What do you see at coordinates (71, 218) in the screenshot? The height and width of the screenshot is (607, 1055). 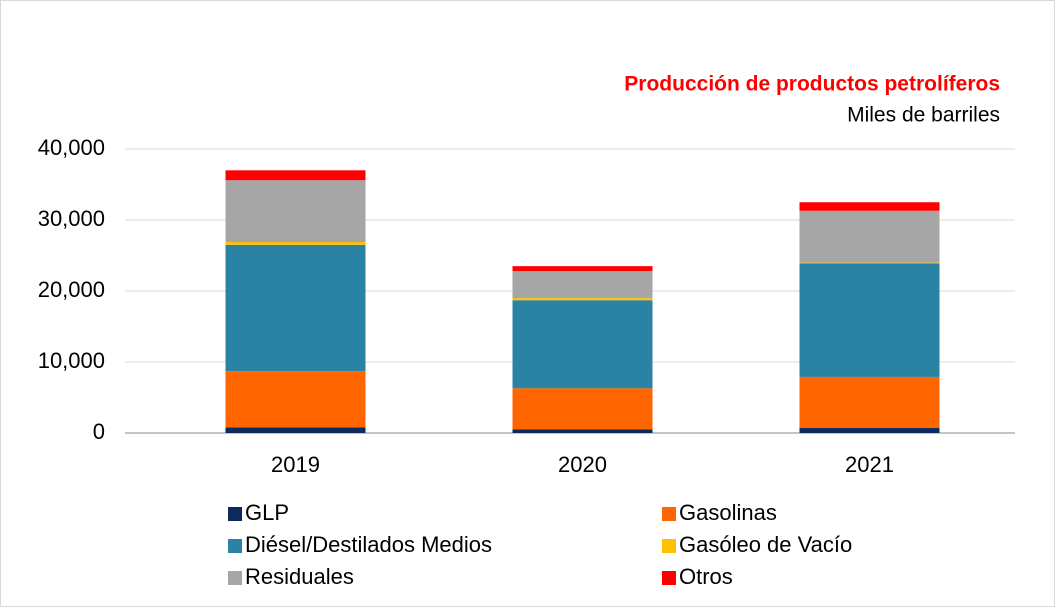 I see `y-tick-label: 30,000` at bounding box center [71, 218].